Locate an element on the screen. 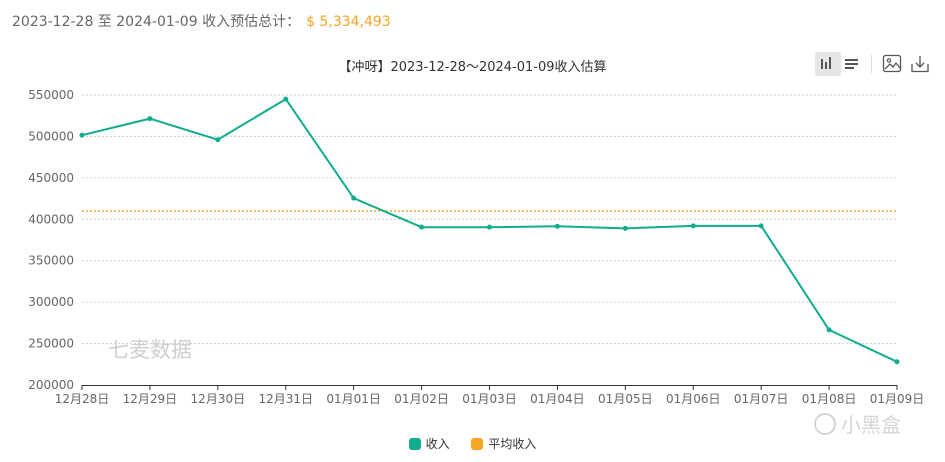 This screenshot has height=462, width=945. x-tick-label: 12月28日 is located at coordinates (82, 399).